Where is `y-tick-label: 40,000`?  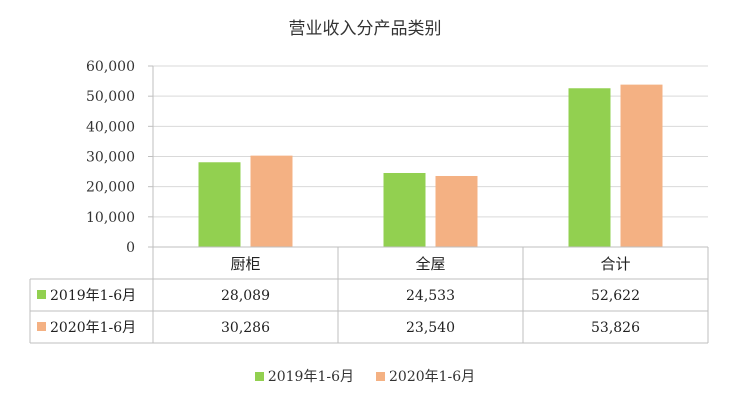 y-tick-label: 40,000 is located at coordinates (110, 127).